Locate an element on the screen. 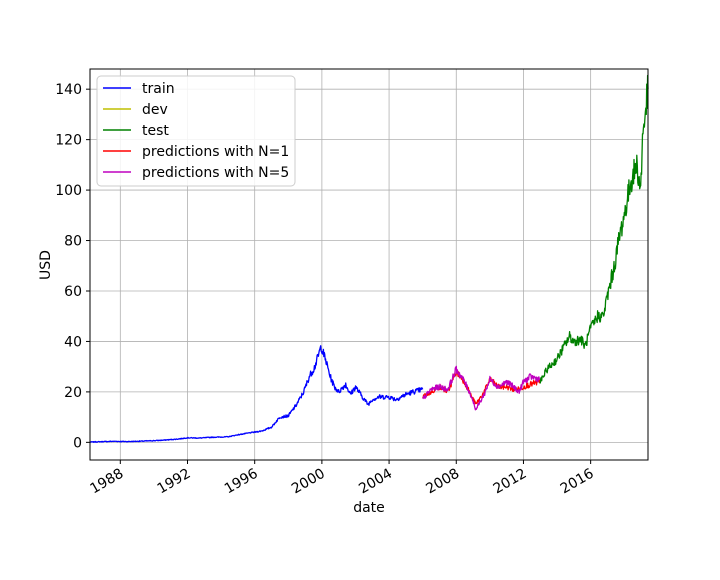 The height and width of the screenshot is (580, 720). legend-label: predictions with N=5 is located at coordinates (215, 173).